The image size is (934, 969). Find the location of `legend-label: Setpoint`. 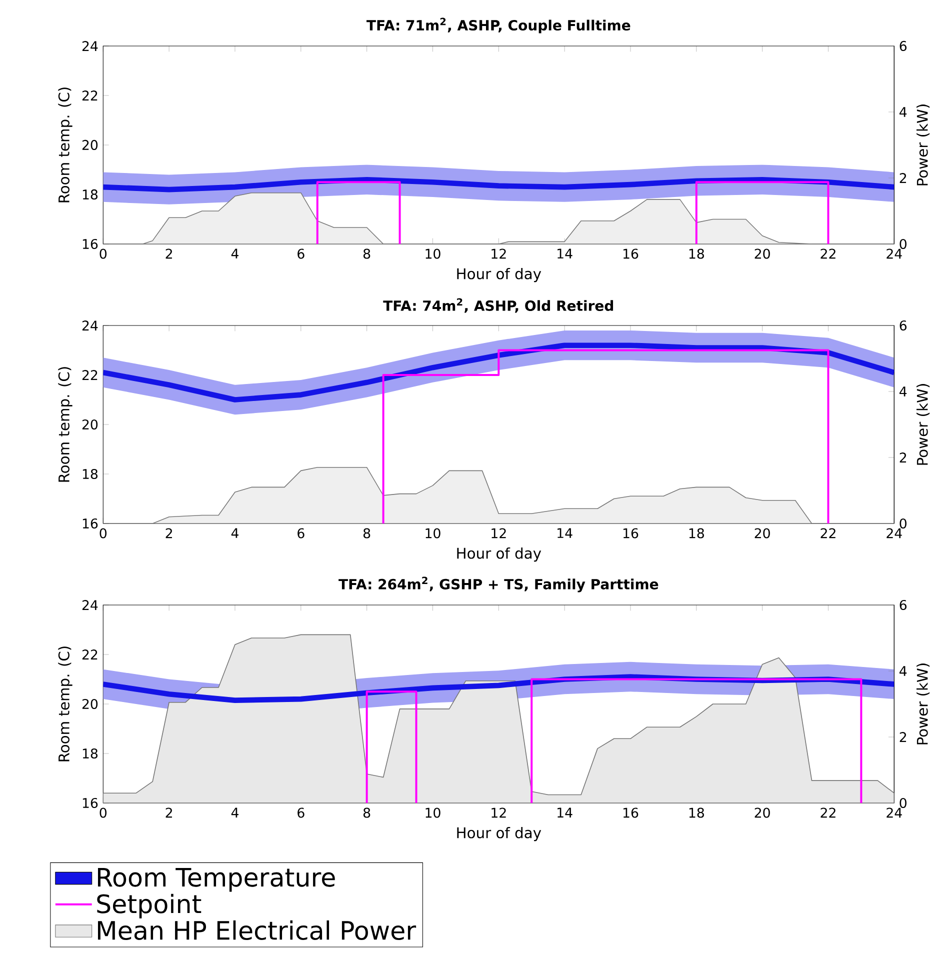

legend-label: Setpoint is located at coordinates (149, 906).